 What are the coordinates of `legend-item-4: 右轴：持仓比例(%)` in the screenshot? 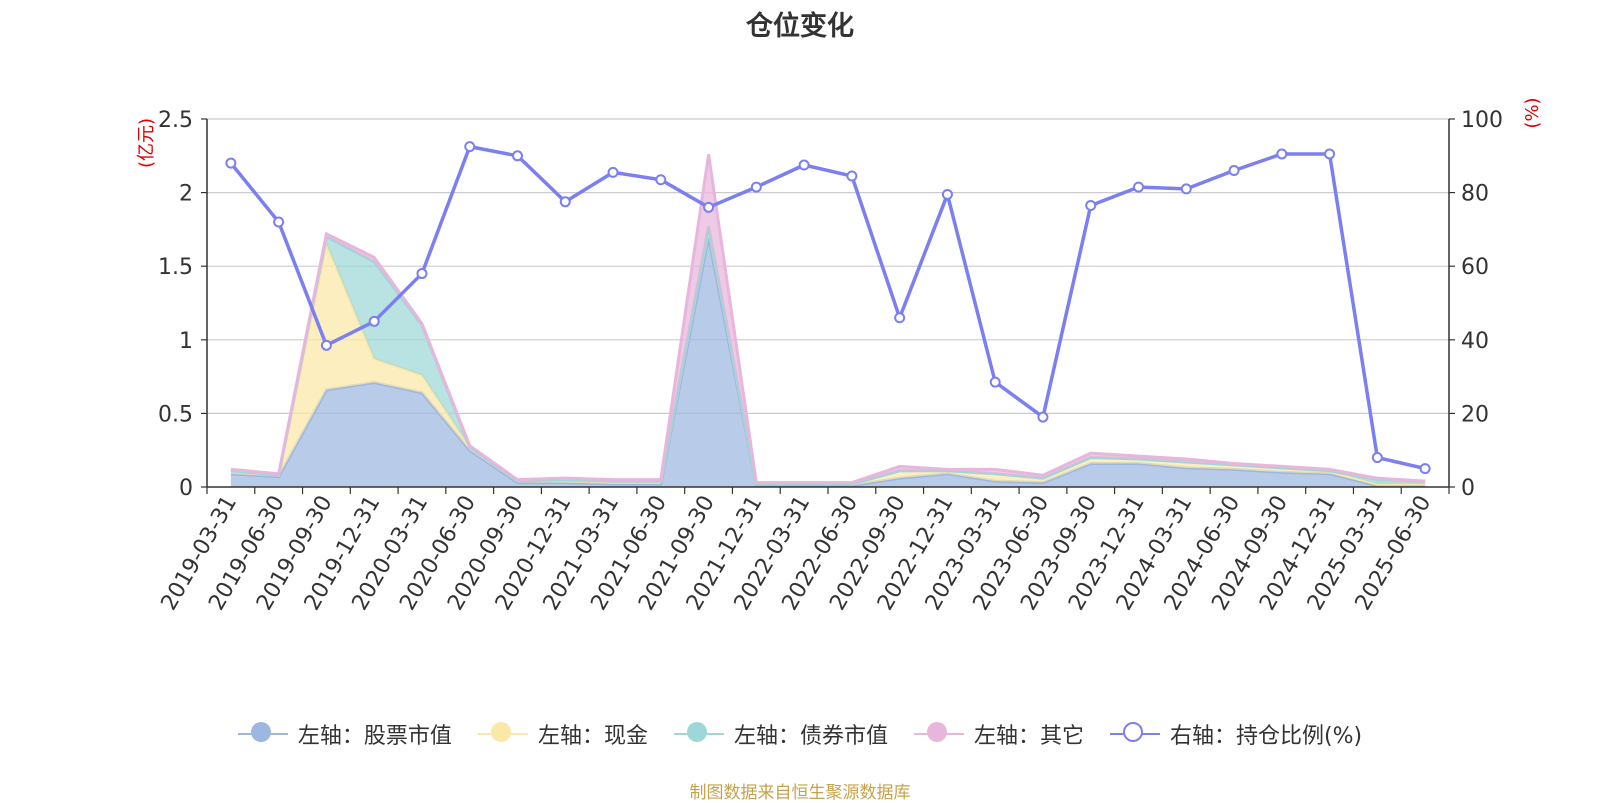 It's located at (1236, 734).